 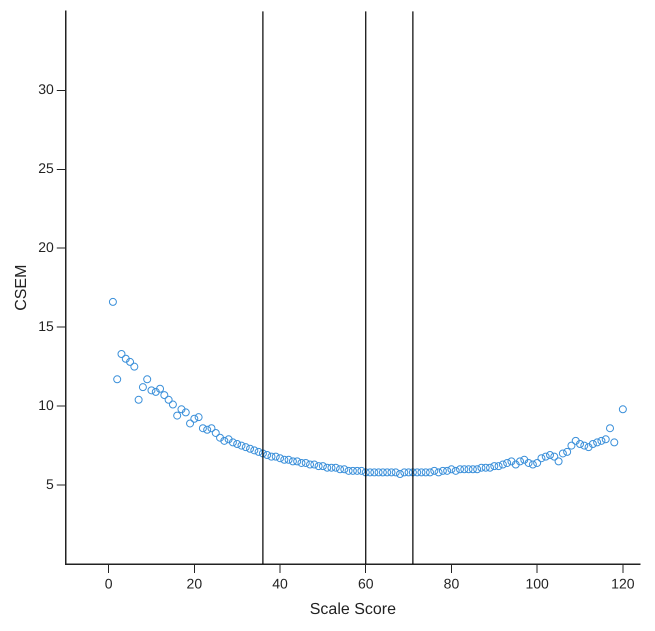 I want to click on x-tick-label: 40, so click(x=280, y=583).